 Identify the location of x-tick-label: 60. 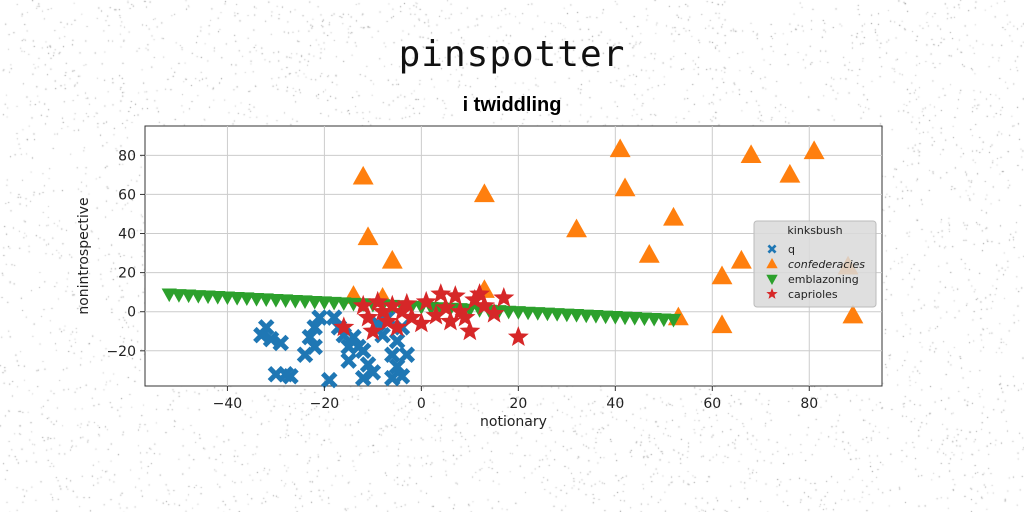
(712, 404).